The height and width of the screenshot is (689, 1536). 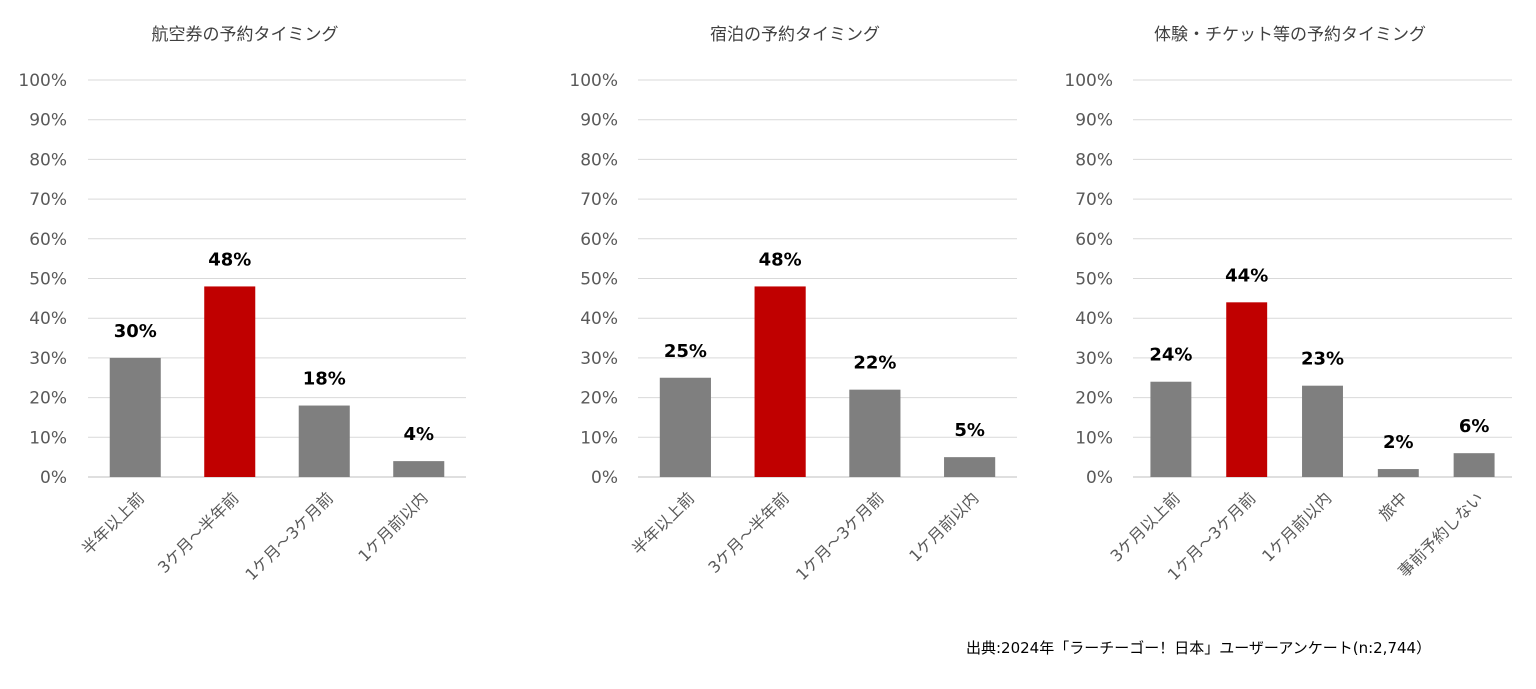 What do you see at coordinates (418, 434) in the screenshot?
I see `data-label: 4%` at bounding box center [418, 434].